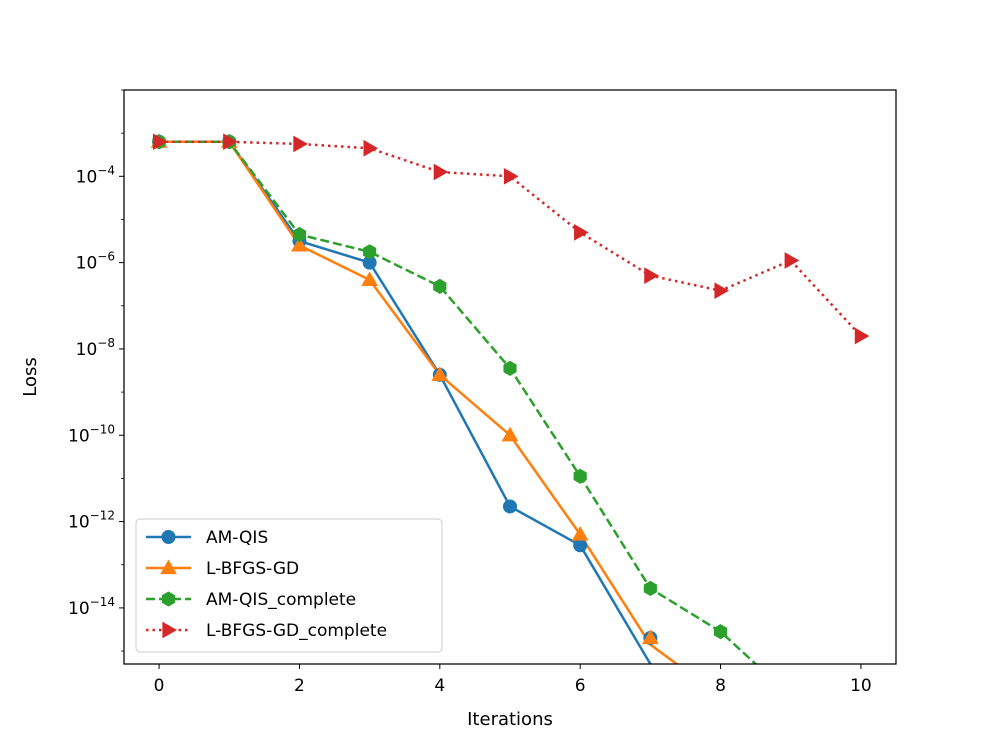  What do you see at coordinates (281, 600) in the screenshot?
I see `legend-label: AM-QIS_complete` at bounding box center [281, 600].